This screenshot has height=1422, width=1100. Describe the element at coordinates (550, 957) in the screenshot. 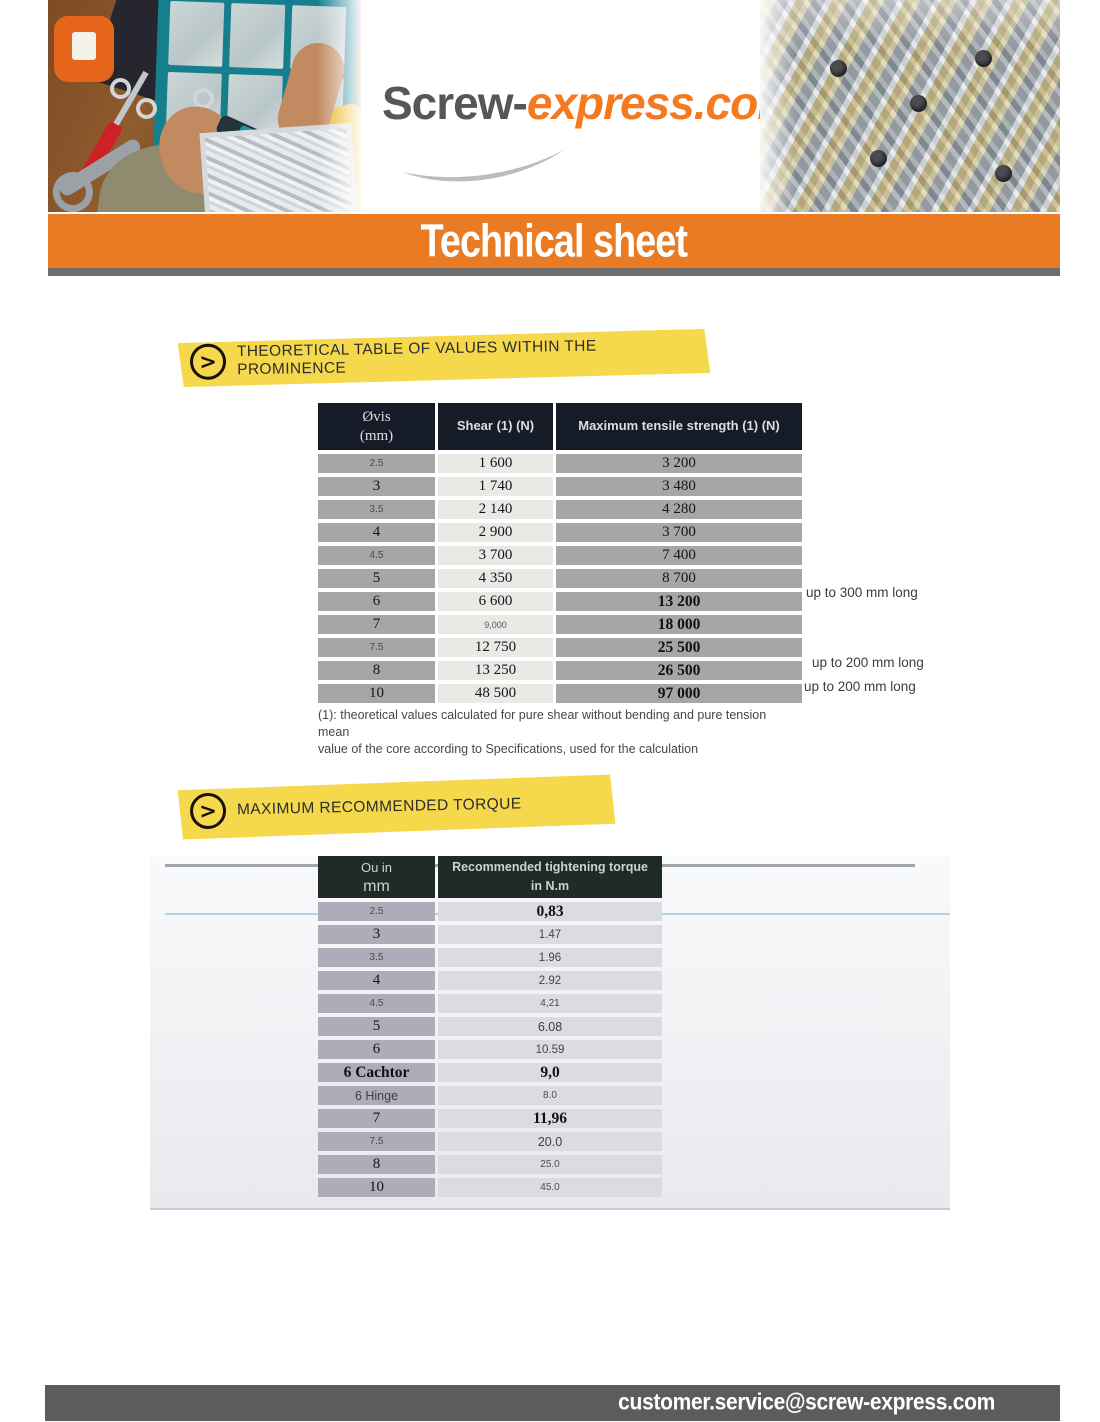

I see `torque-cell: 1.96` at that location.